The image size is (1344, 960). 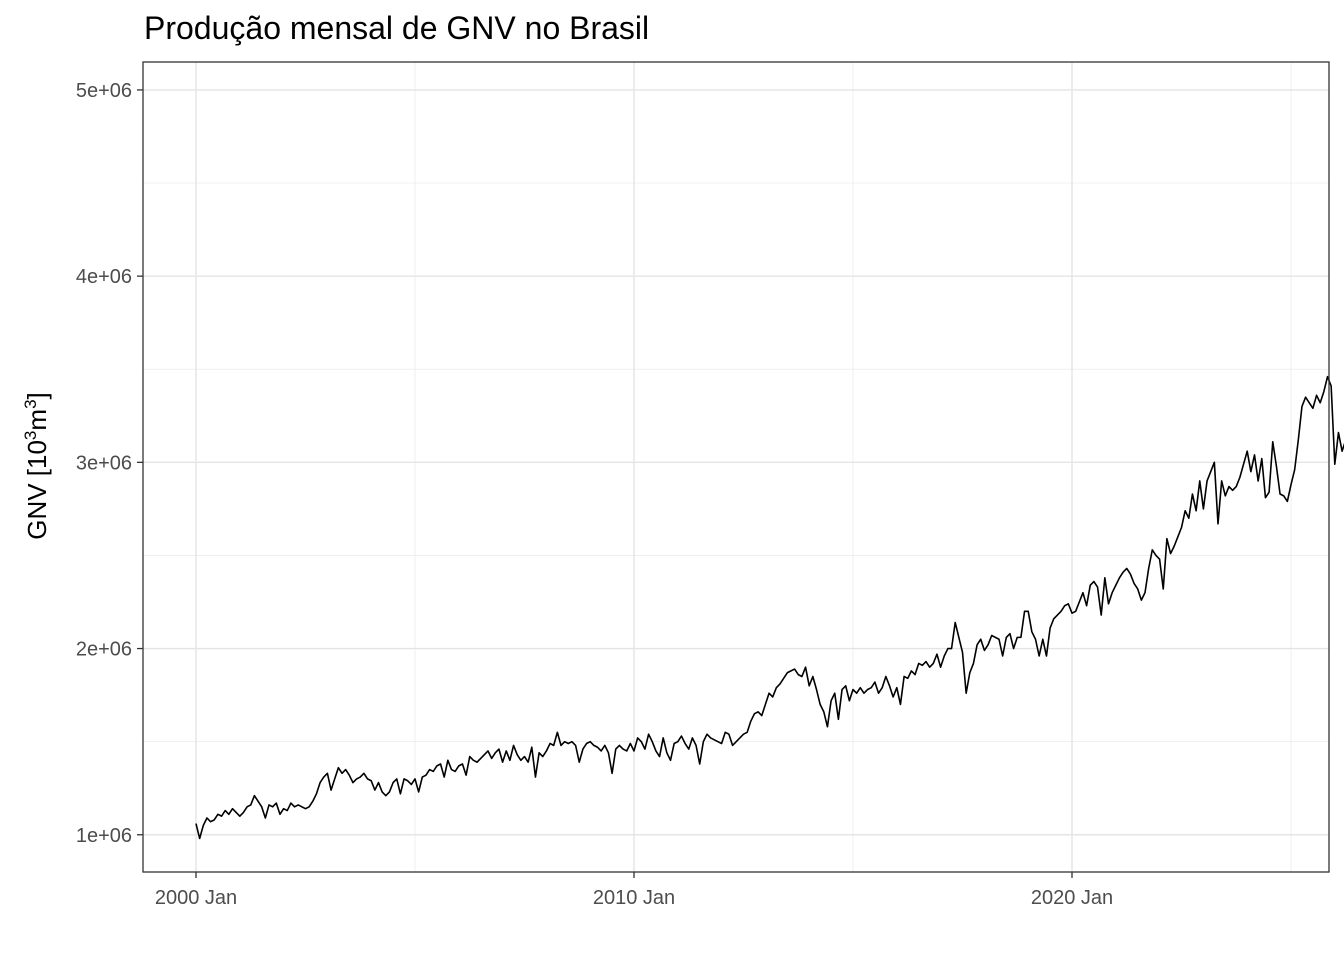 What do you see at coordinates (104, 277) in the screenshot?
I see `y-tick-label: 4e+06` at bounding box center [104, 277].